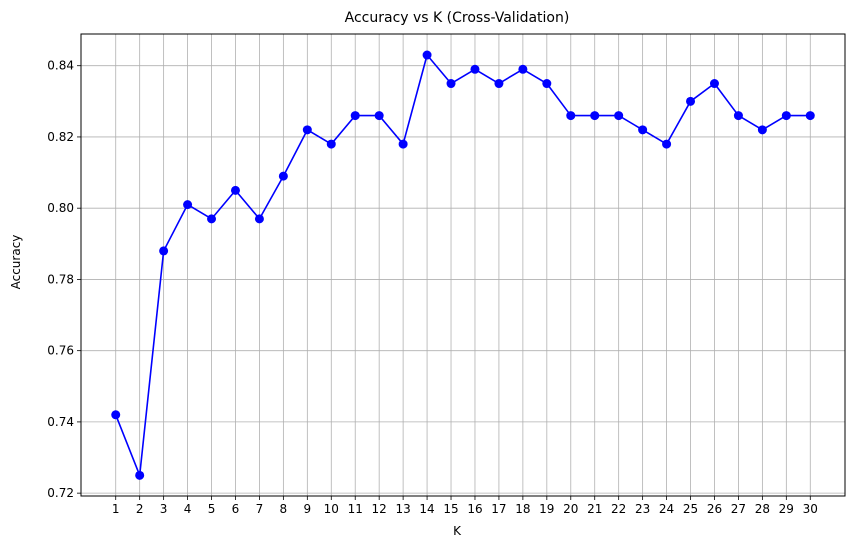  What do you see at coordinates (60, 279) in the screenshot?
I see `y-tick-label: 0.78` at bounding box center [60, 279].